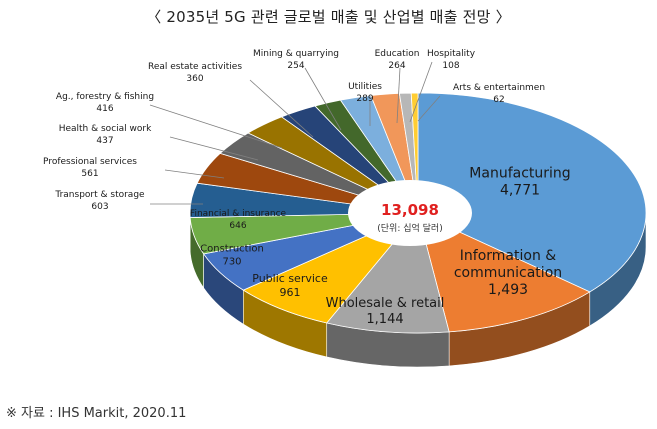  Describe the element at coordinates (410, 210) in the screenshot. I see `center-total-value: 13,098` at that location.